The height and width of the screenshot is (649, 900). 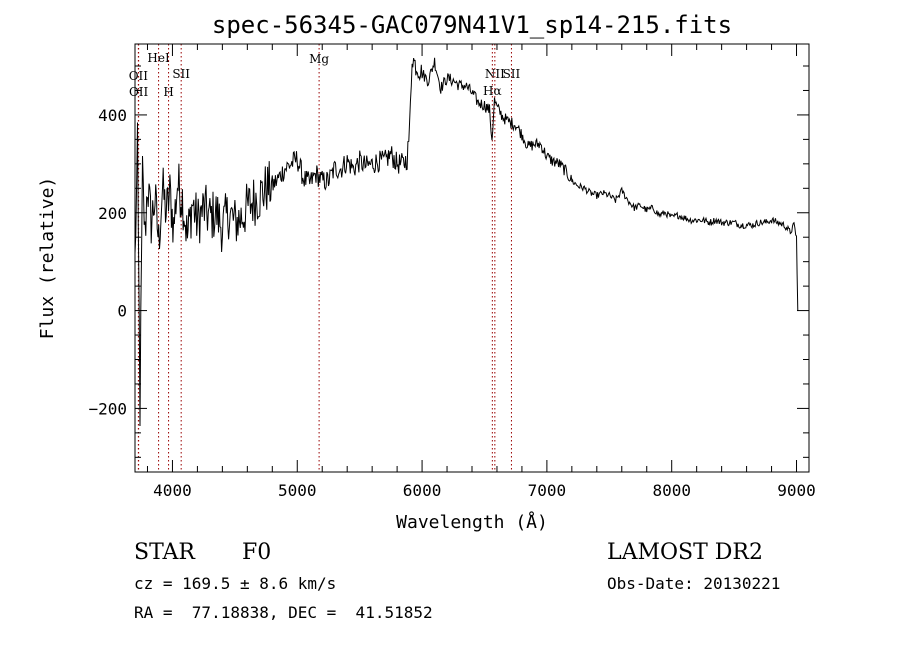 I want to click on spectral-line-label: NII, so click(x=495, y=74).